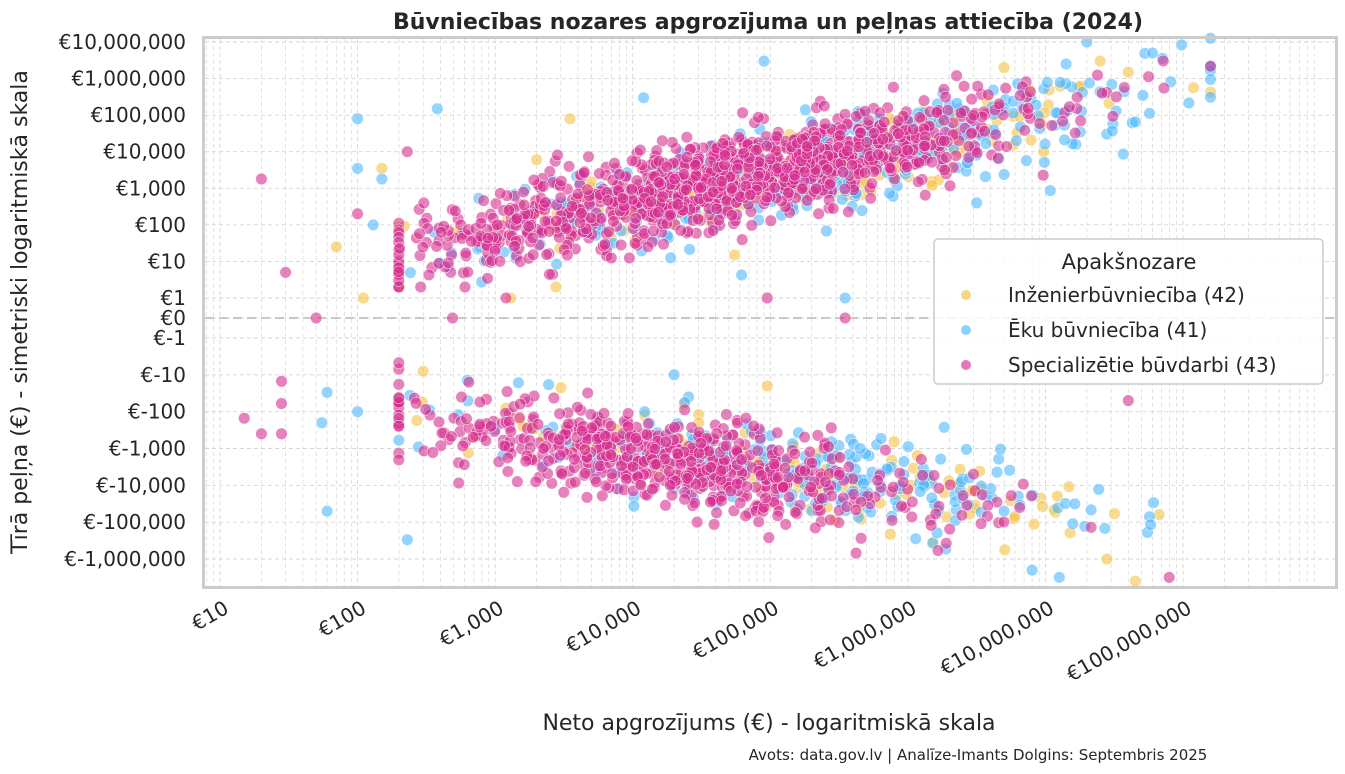 Image resolution: width=1345 pixels, height=774 pixels. I want to click on legend-label-specializetie-buvdarbi: Specializētie būvdarbi (43), so click(1142, 365).